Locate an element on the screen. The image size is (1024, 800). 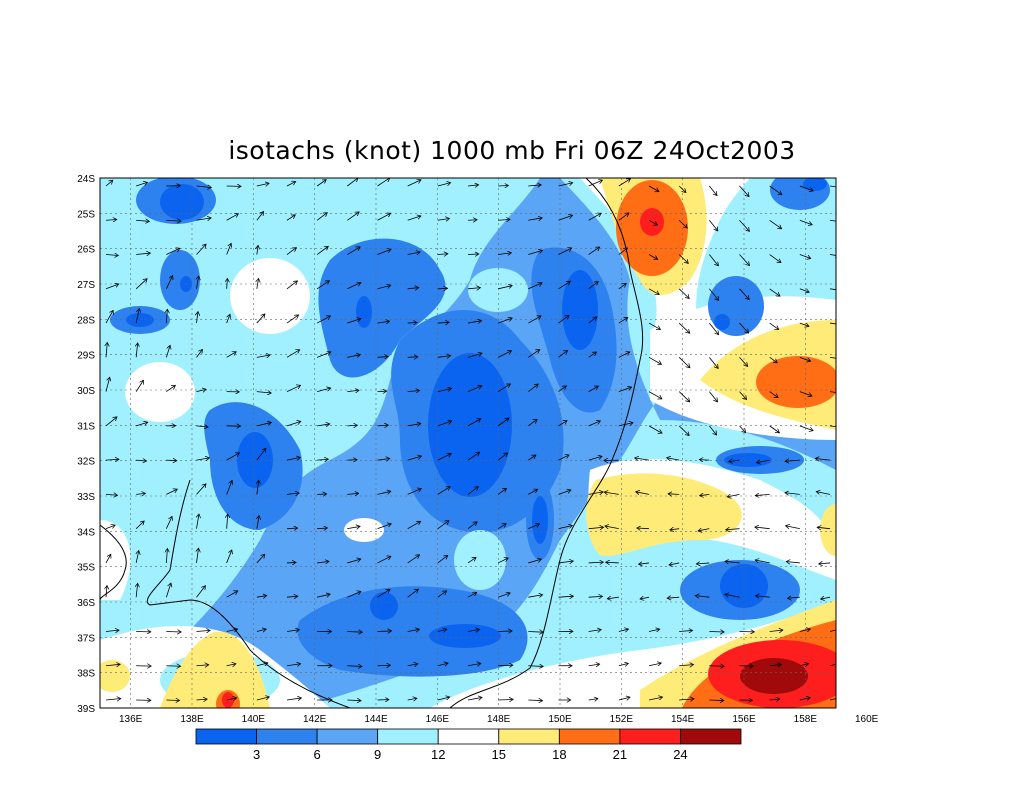
colorbar-label: 9 is located at coordinates (377, 754).